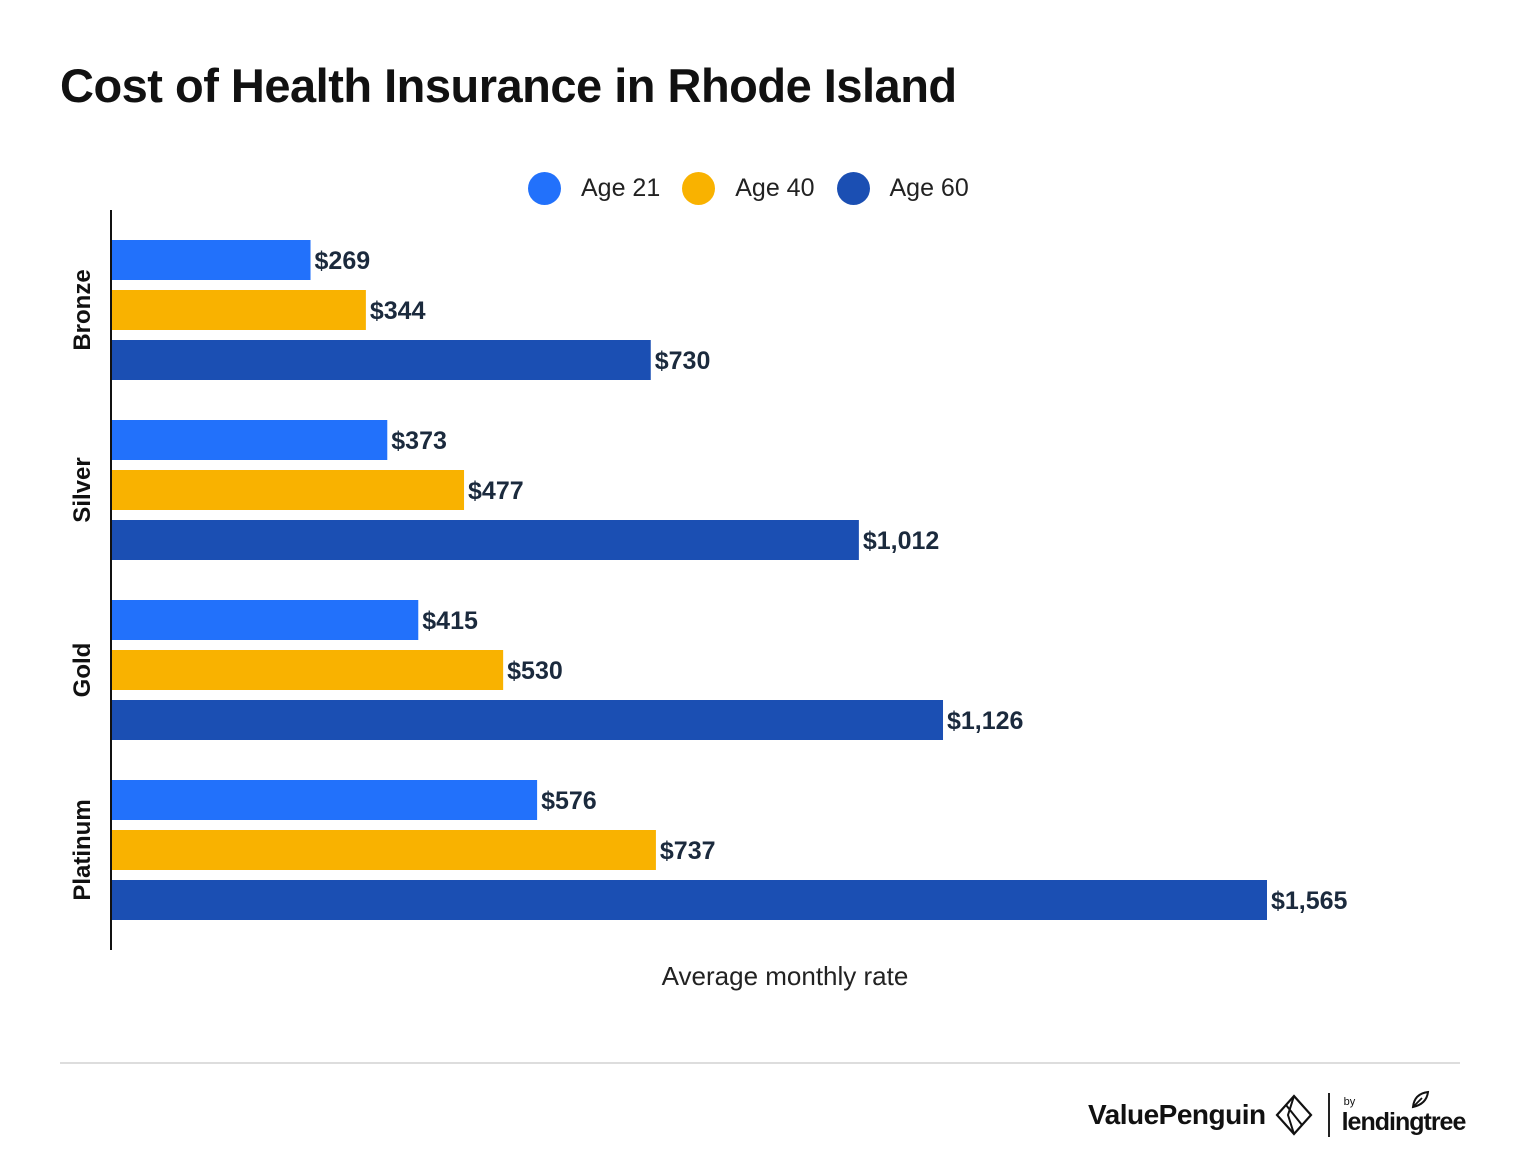 The height and width of the screenshot is (1172, 1520). I want to click on category-label: Silver, so click(82, 489).